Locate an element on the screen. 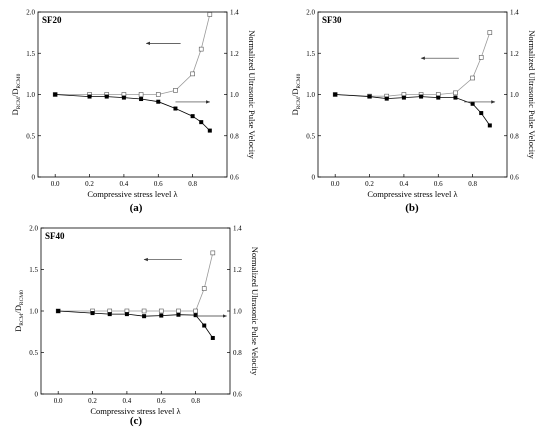 This screenshot has height=430, width=550. y-right-tick-label: 0.8 is located at coordinates (514, 136).